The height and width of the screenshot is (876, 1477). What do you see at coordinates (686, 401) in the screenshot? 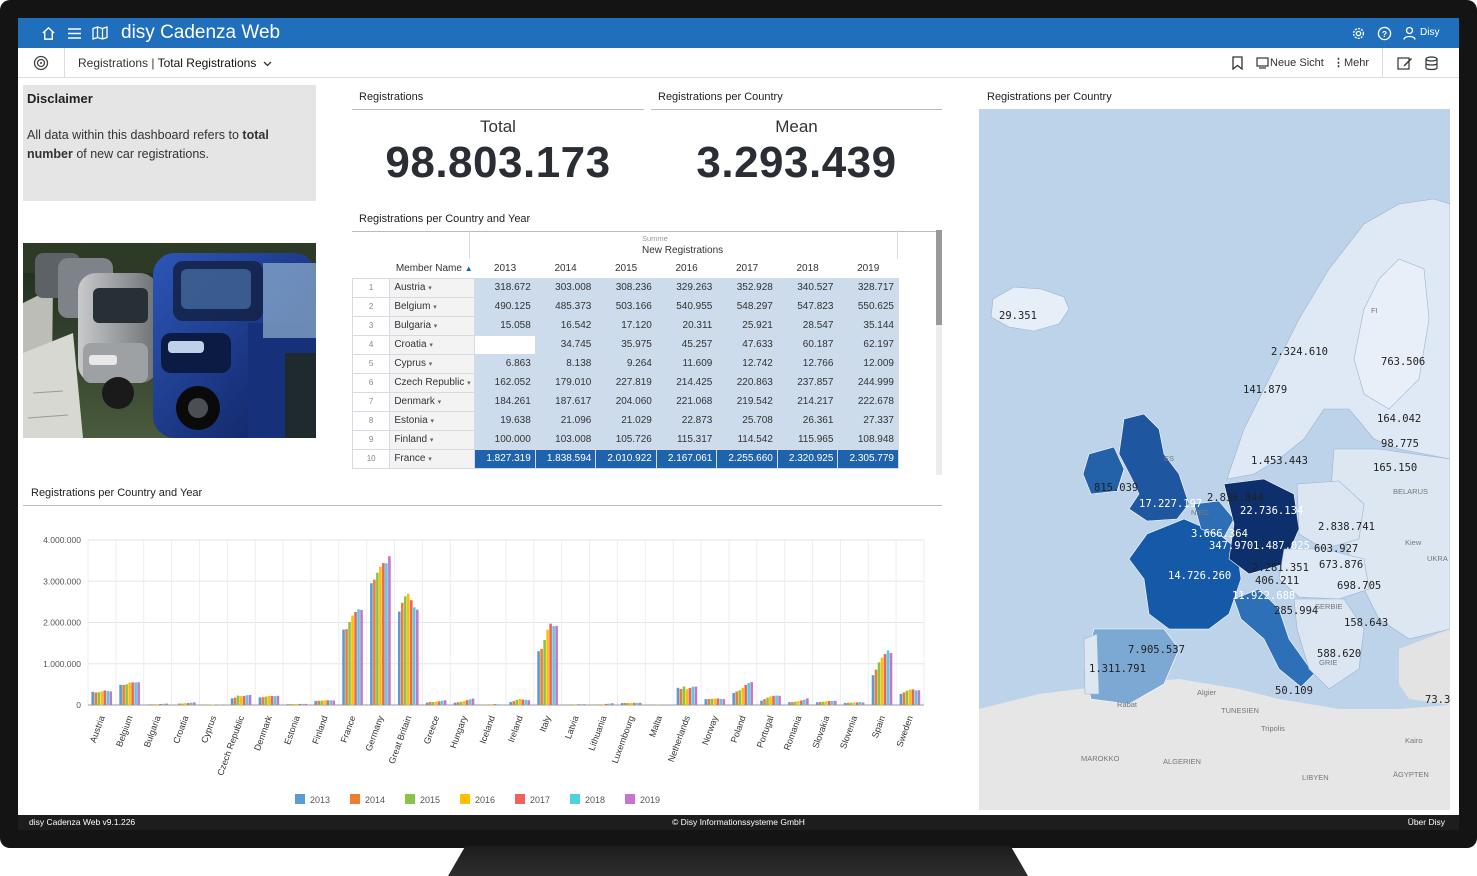
I see `value-cell: 221.068` at bounding box center [686, 401].